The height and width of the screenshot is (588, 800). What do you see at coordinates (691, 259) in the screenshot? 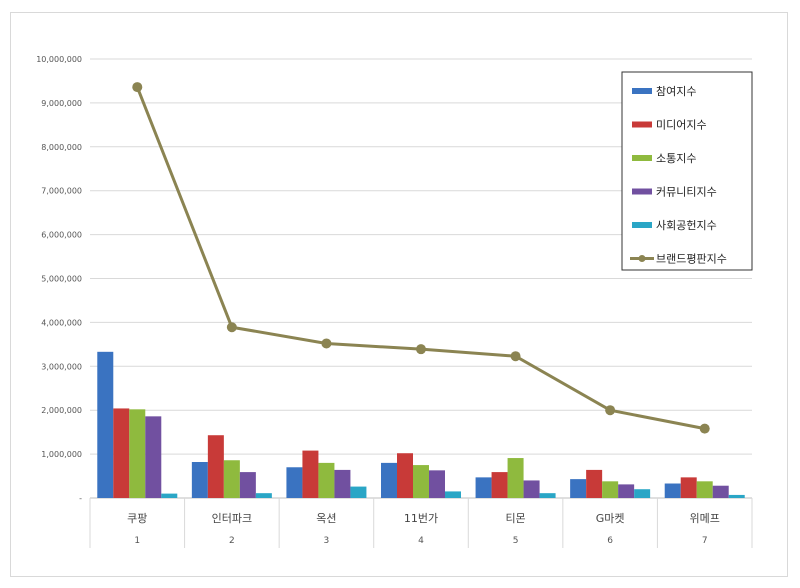
I see `legend-label: 브랜드평판지수` at bounding box center [691, 259].